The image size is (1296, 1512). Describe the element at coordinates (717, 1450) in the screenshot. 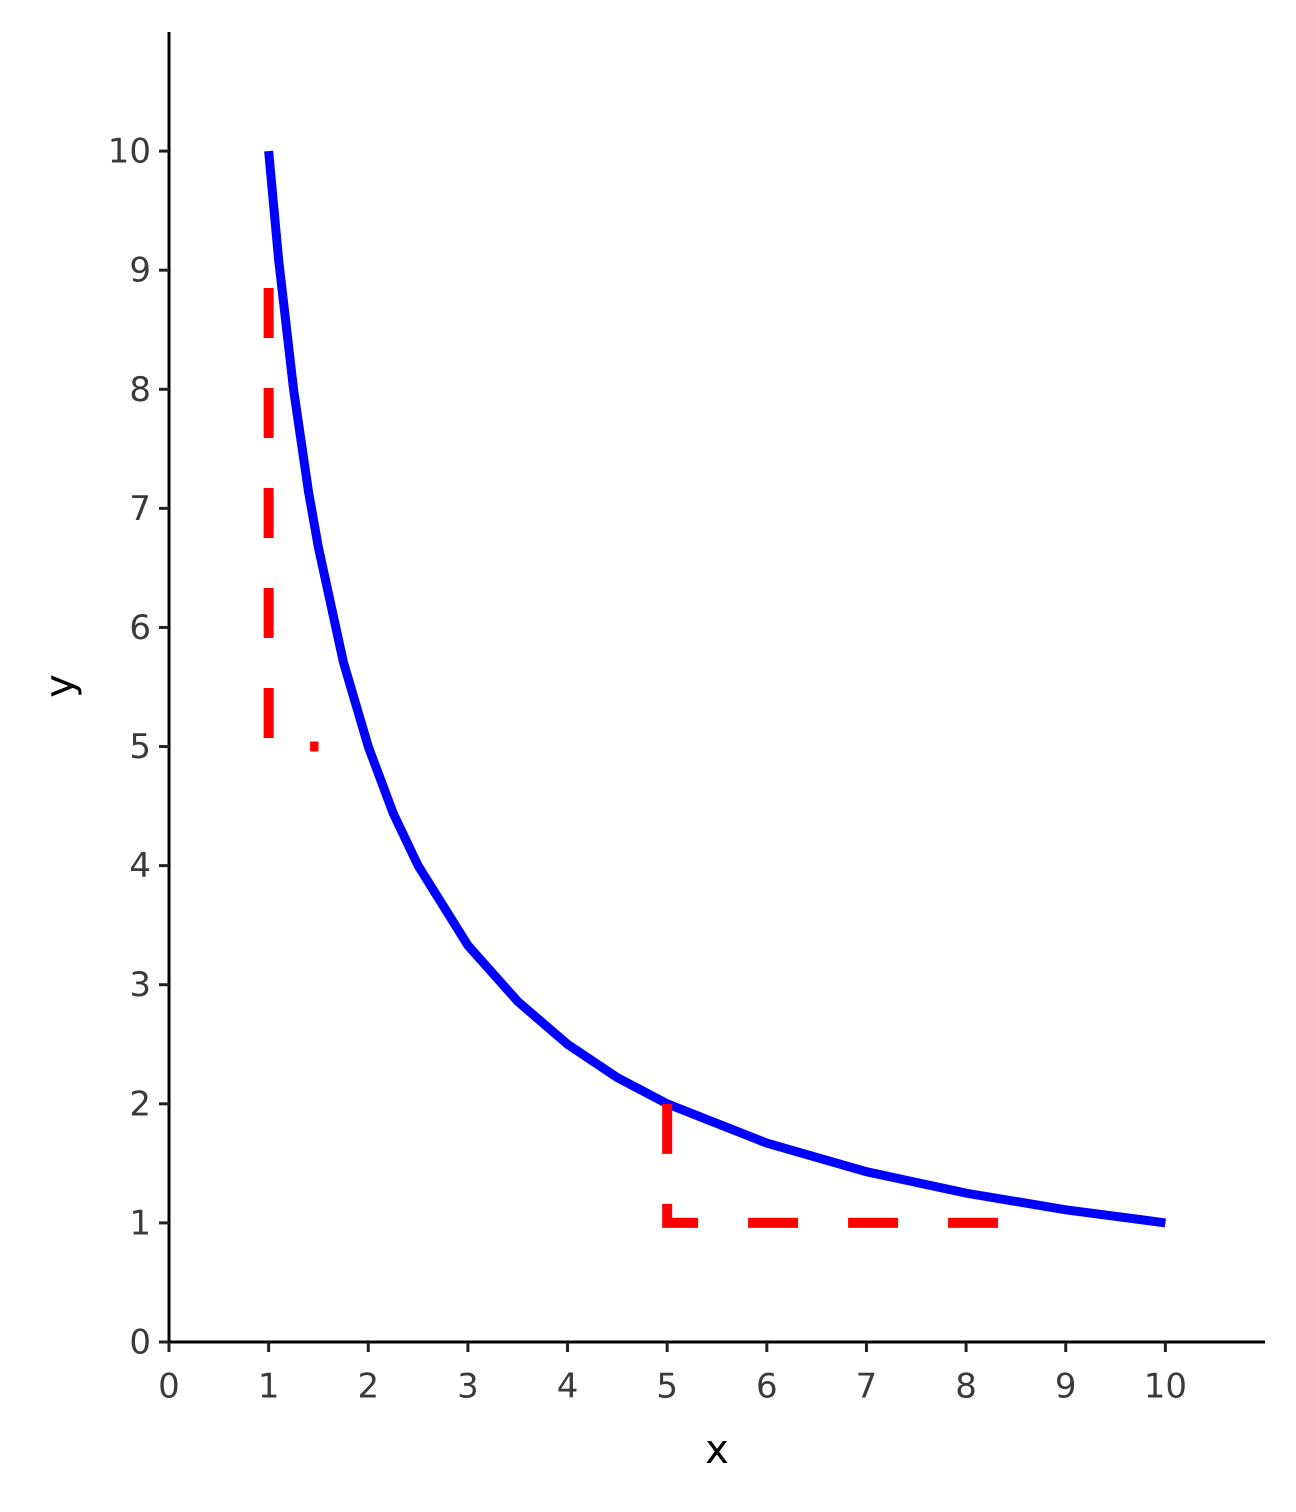

I see `x-axis-title: x` at that location.